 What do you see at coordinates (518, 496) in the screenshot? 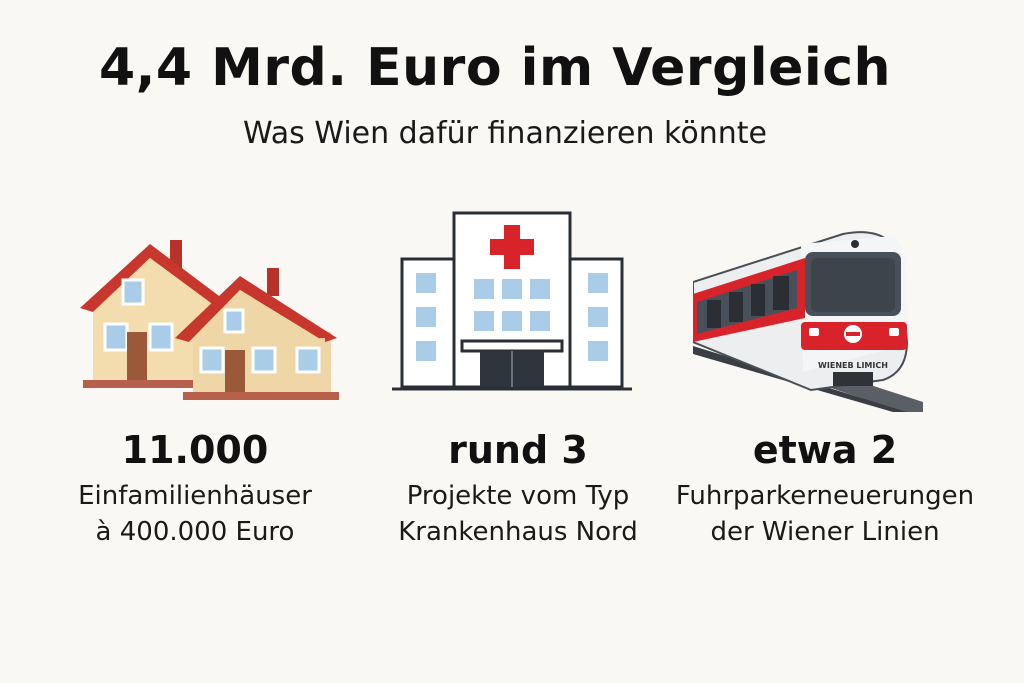
I see `stat-line-1: Projekte vom Typ` at bounding box center [518, 496].